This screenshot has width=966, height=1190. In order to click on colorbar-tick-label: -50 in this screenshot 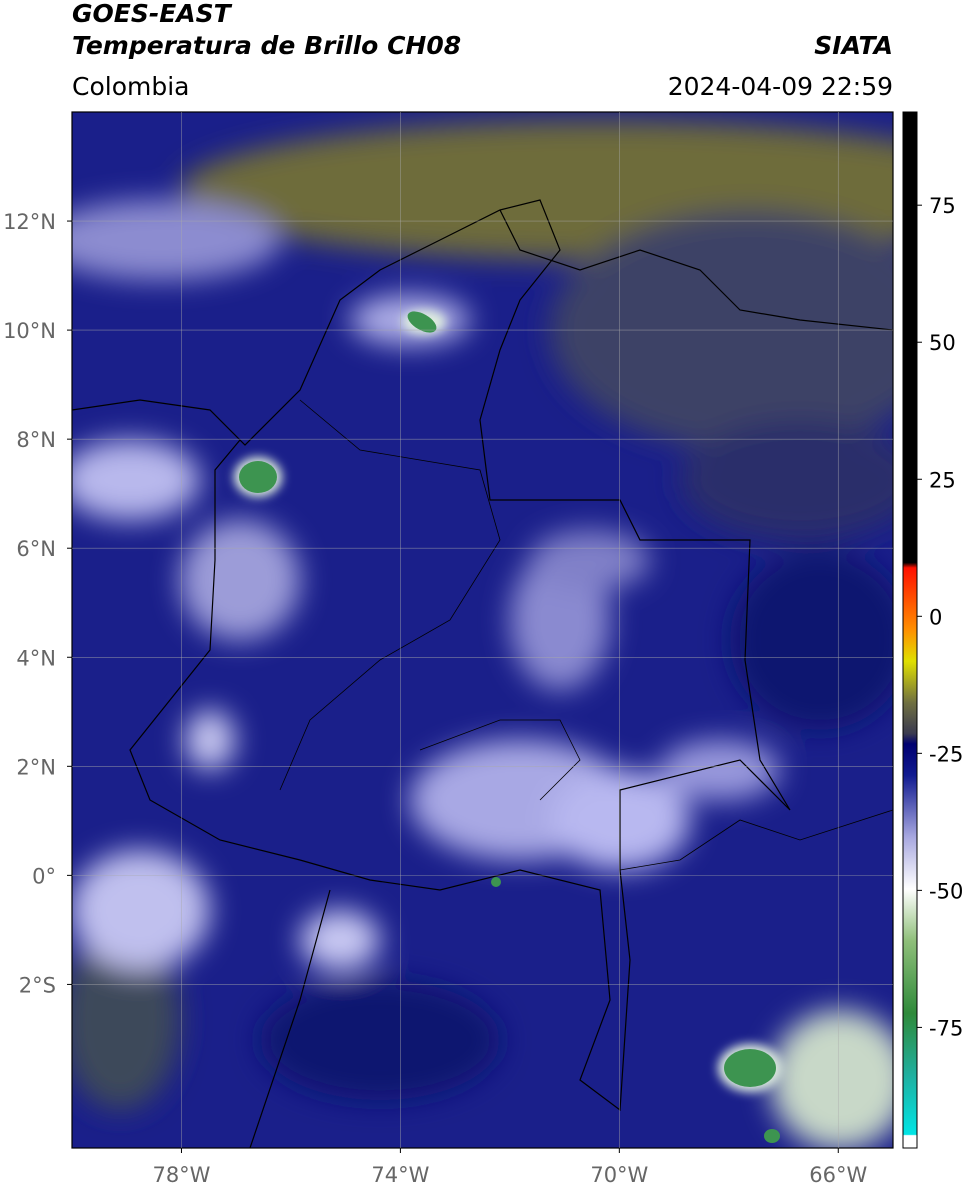, I will do `click(946, 891)`.